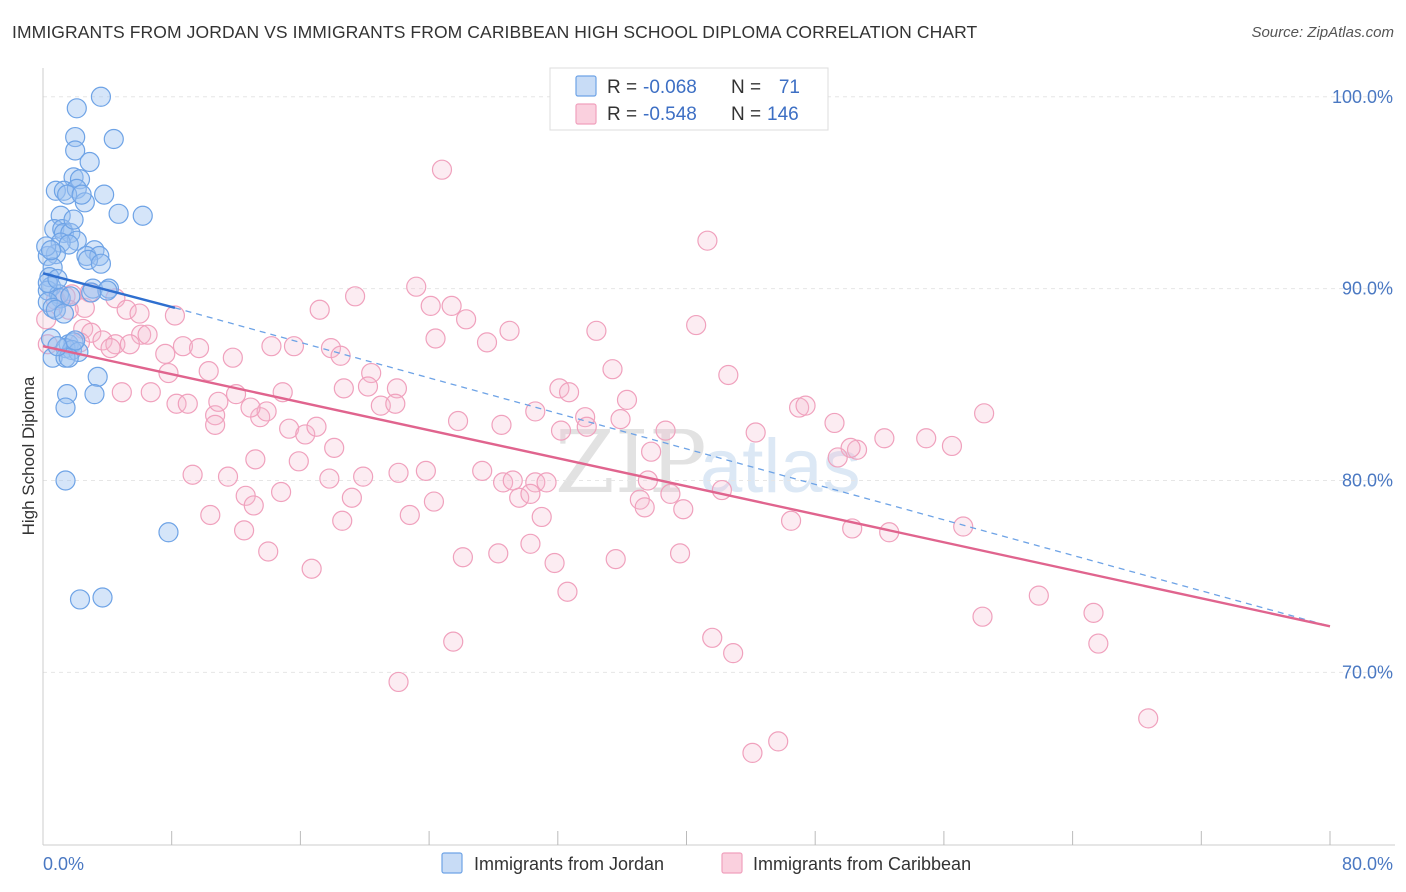 The width and height of the screenshot is (1406, 892). I want to click on x-tick-label-max: 80.0%, so click(1367, 864).